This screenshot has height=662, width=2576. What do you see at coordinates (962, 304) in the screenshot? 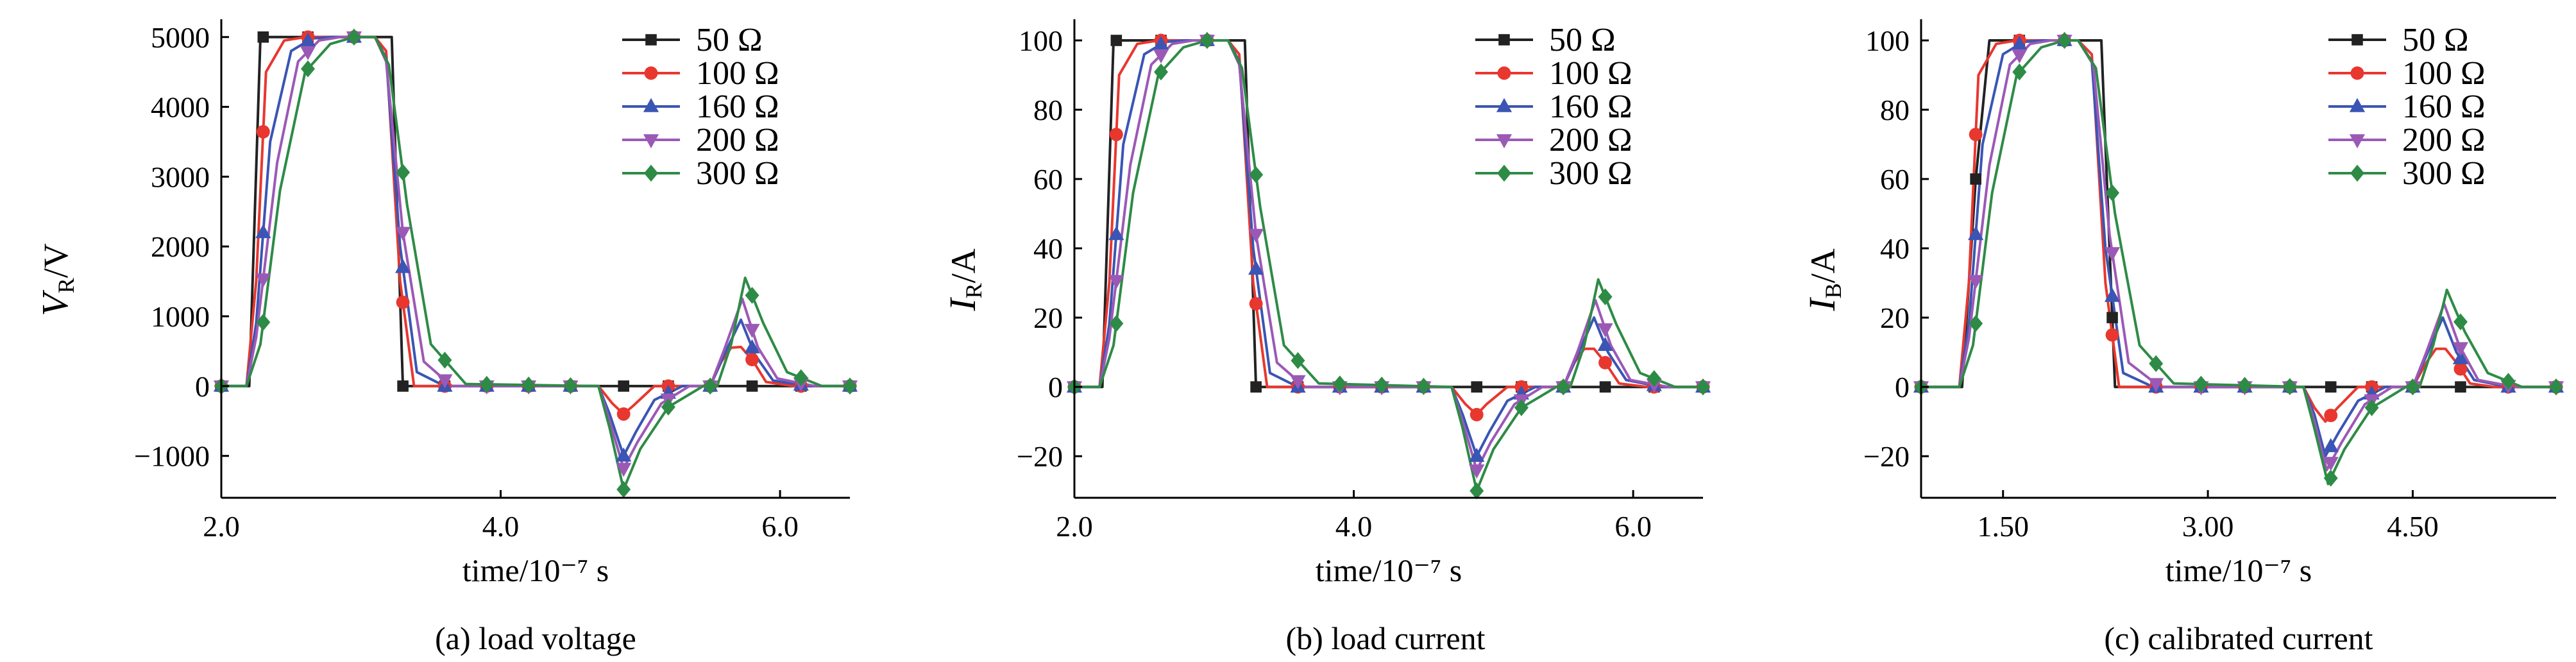
I see `y-axis-symbol: I` at bounding box center [962, 304].